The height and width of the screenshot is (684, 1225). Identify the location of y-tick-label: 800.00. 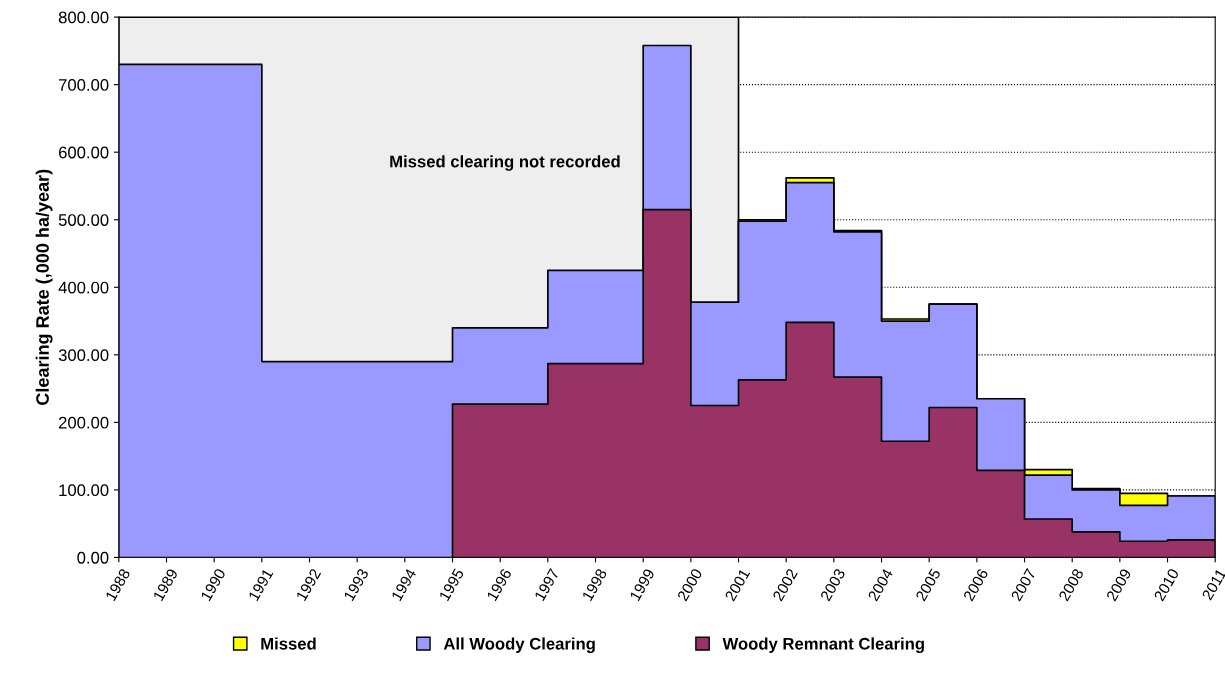
(83, 17).